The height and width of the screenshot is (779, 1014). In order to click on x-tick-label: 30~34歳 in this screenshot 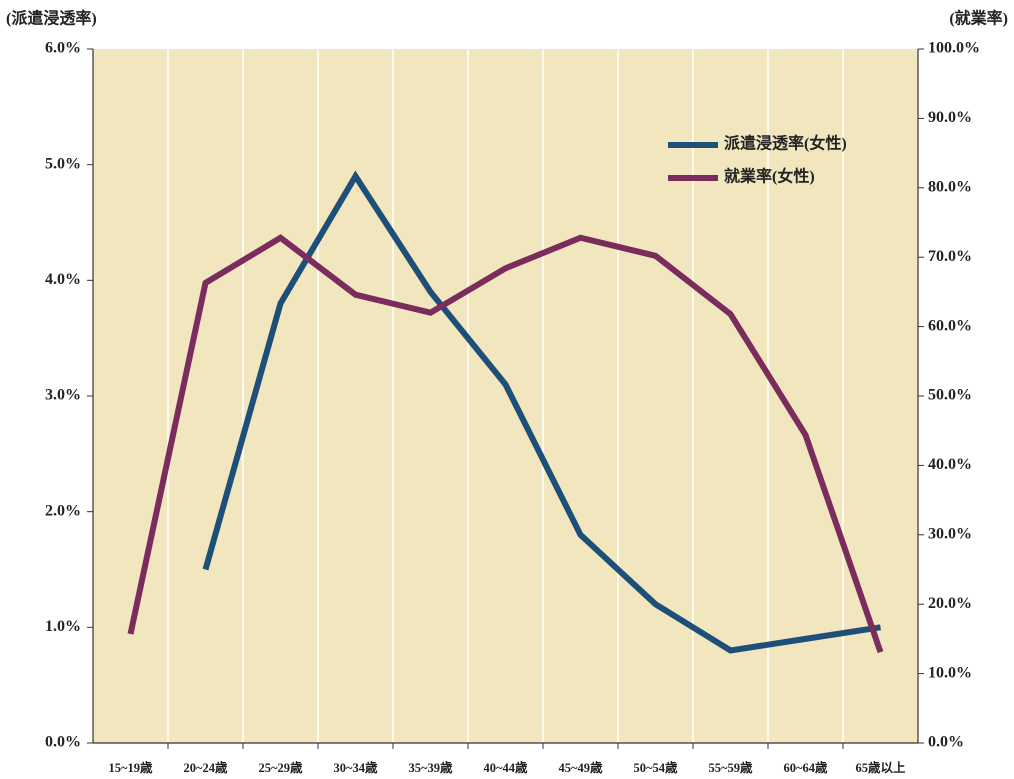, I will do `click(355, 767)`.